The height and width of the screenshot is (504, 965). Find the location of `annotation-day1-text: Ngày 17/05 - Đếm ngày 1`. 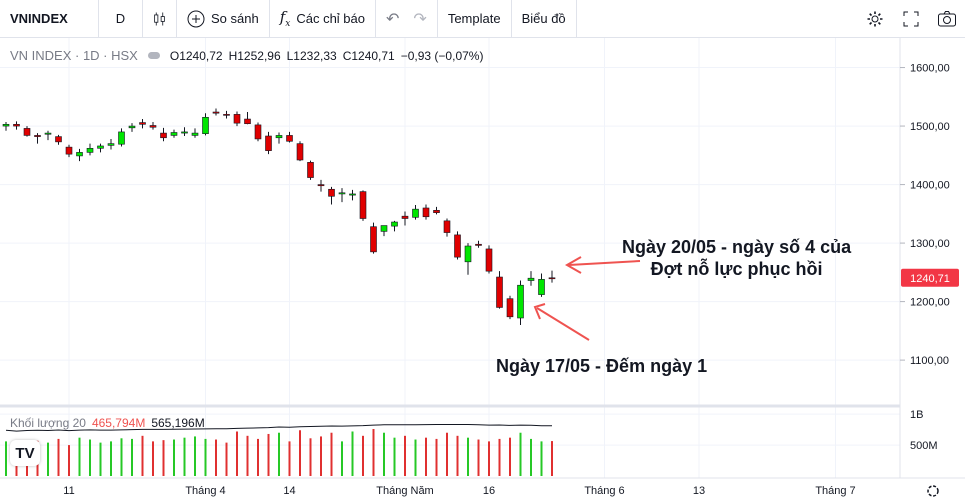

annotation-day1-text: Ngày 17/05 - Đếm ngày 1 is located at coordinates (602, 366).